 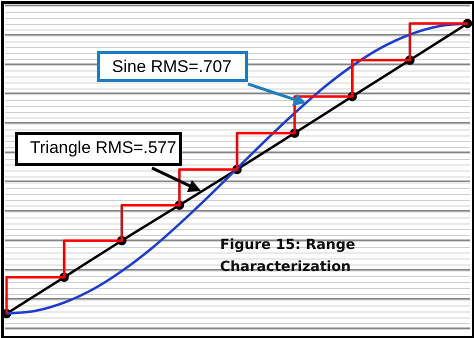 What do you see at coordinates (98, 149) in the screenshot?
I see `annotation: Triangle RMS=.577` at bounding box center [98, 149].